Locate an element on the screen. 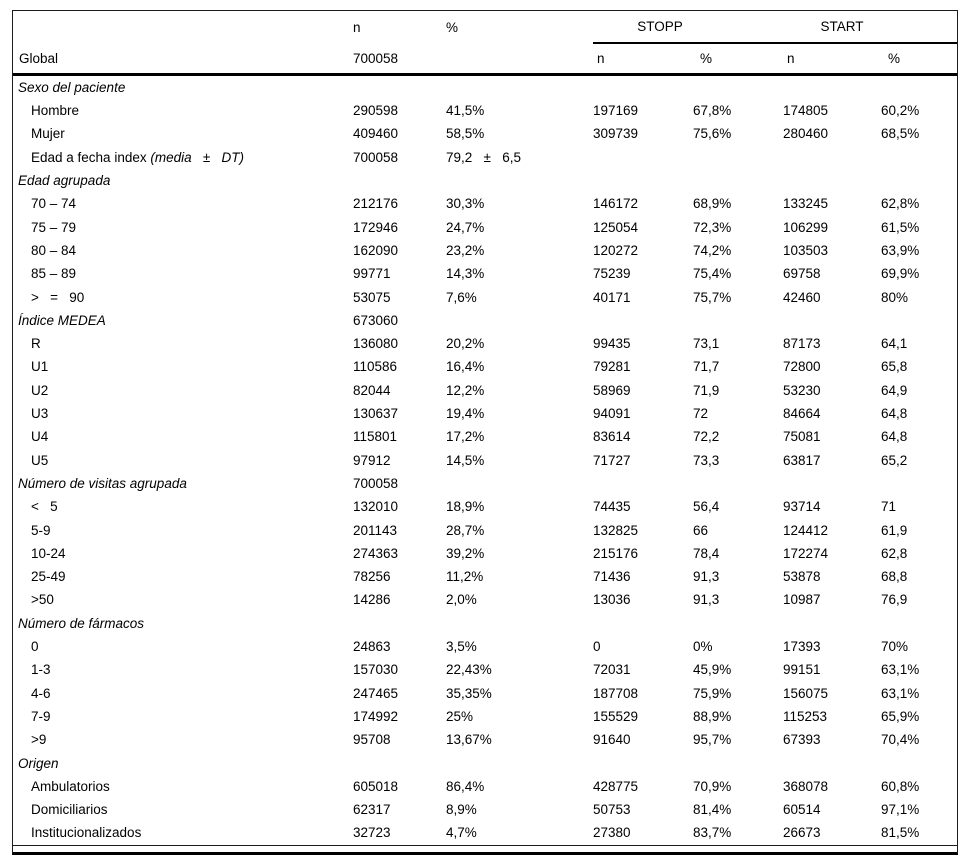 The image size is (970, 860). cell-start-n: 67393 is located at coordinates (802, 740).